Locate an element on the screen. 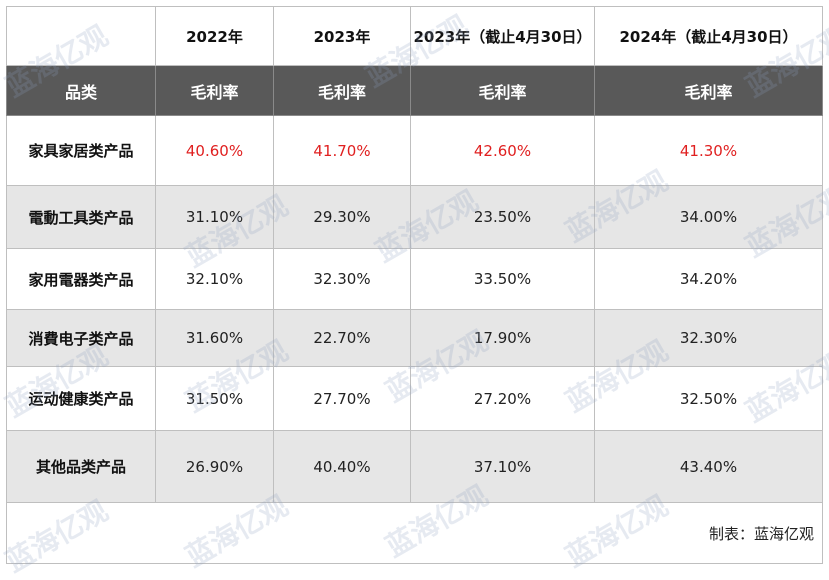 The height and width of the screenshot is (580, 829). value-cell: 31.60% is located at coordinates (214, 338).